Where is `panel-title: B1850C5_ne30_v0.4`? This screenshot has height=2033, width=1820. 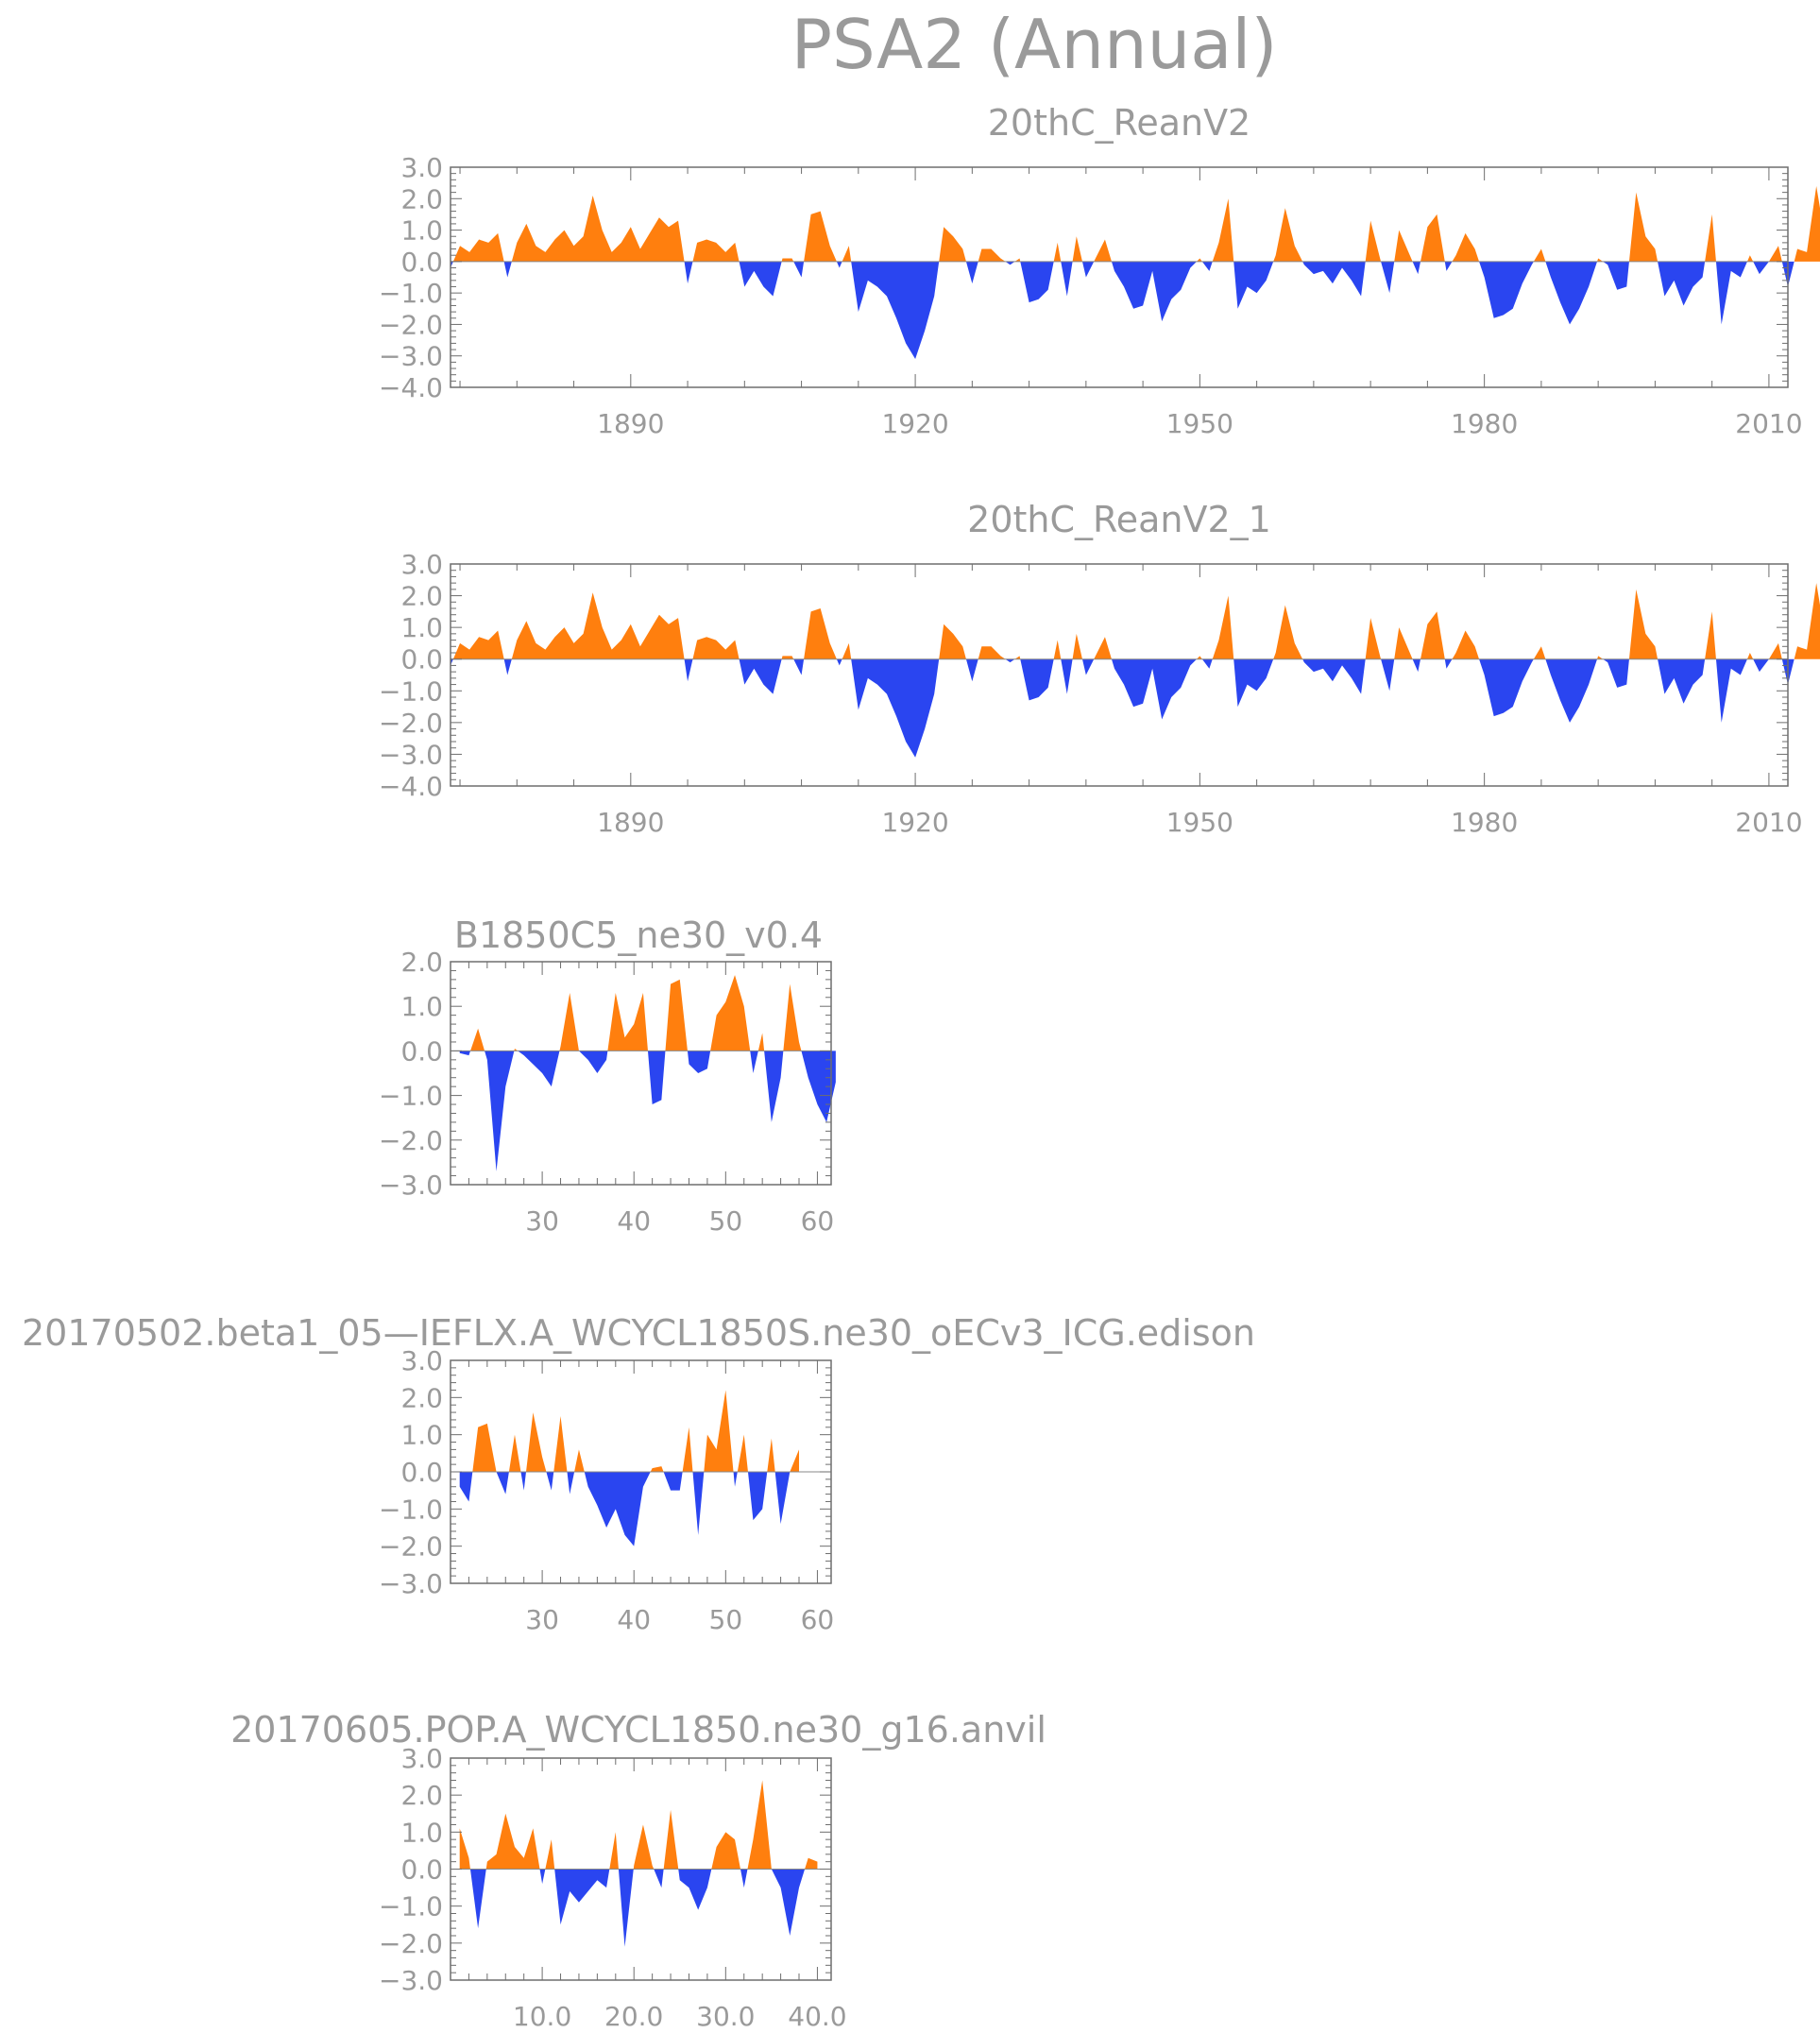 panel-title: B1850C5_ne30_v0.4 is located at coordinates (638, 935).